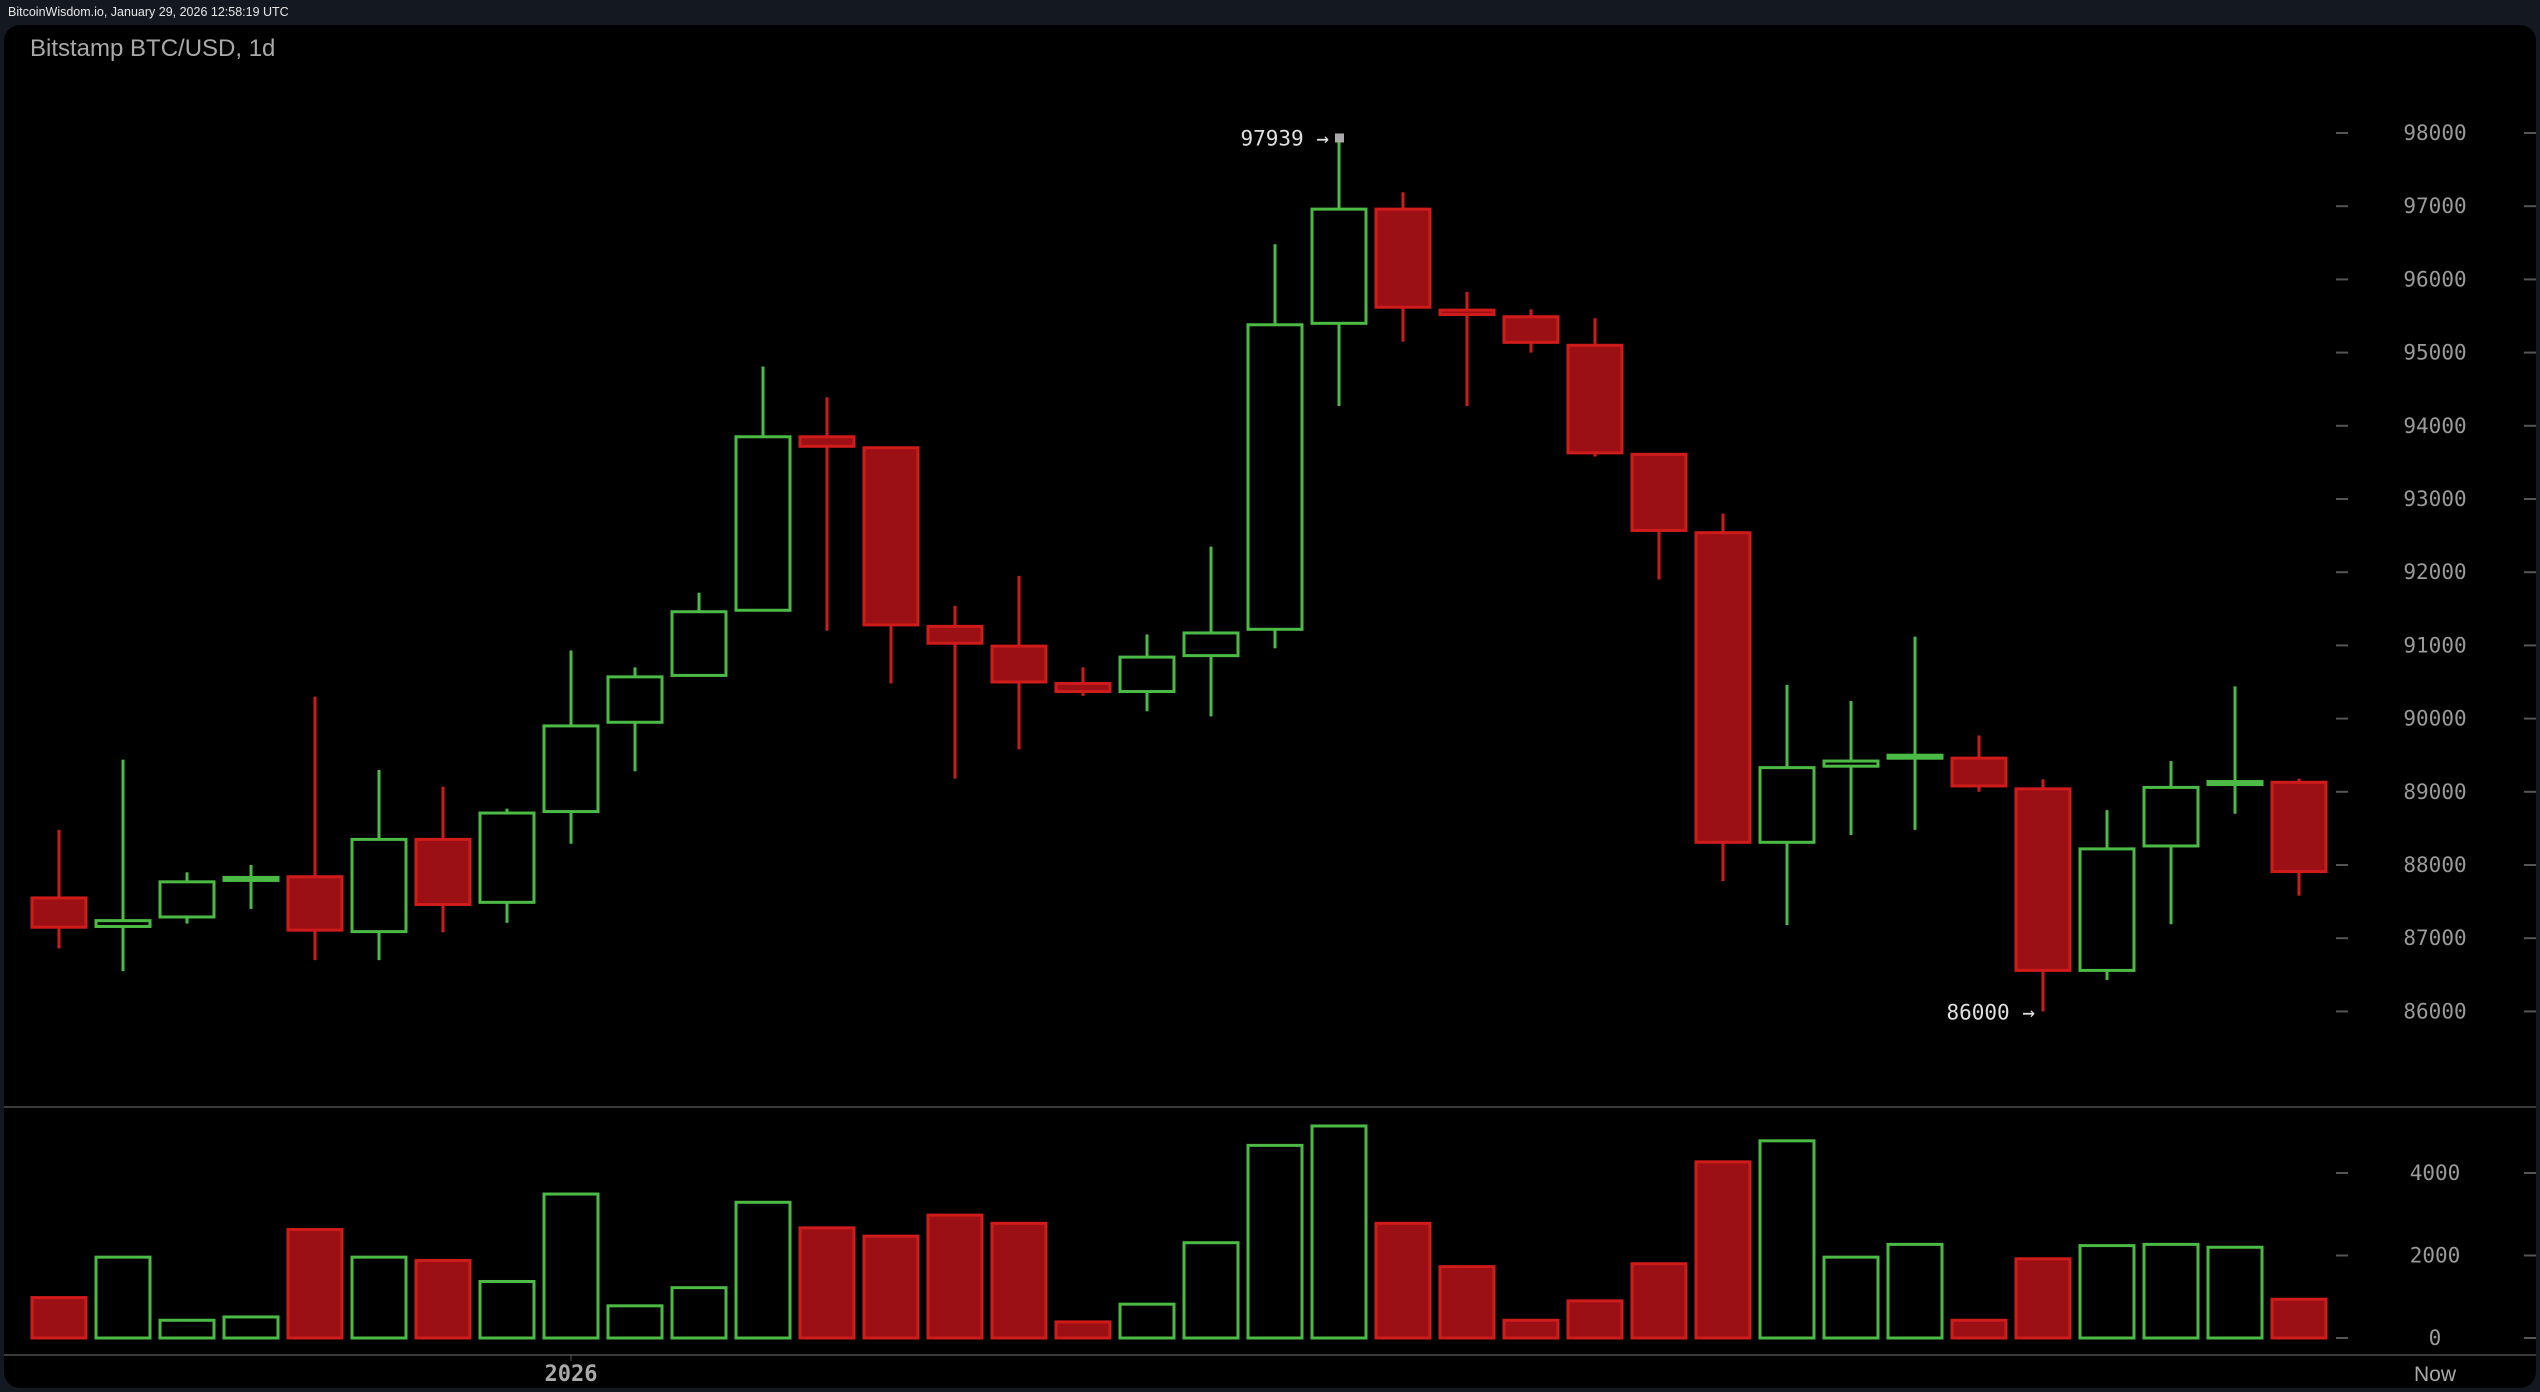  I want to click on price-tick-label: 93000, so click(2434, 499).